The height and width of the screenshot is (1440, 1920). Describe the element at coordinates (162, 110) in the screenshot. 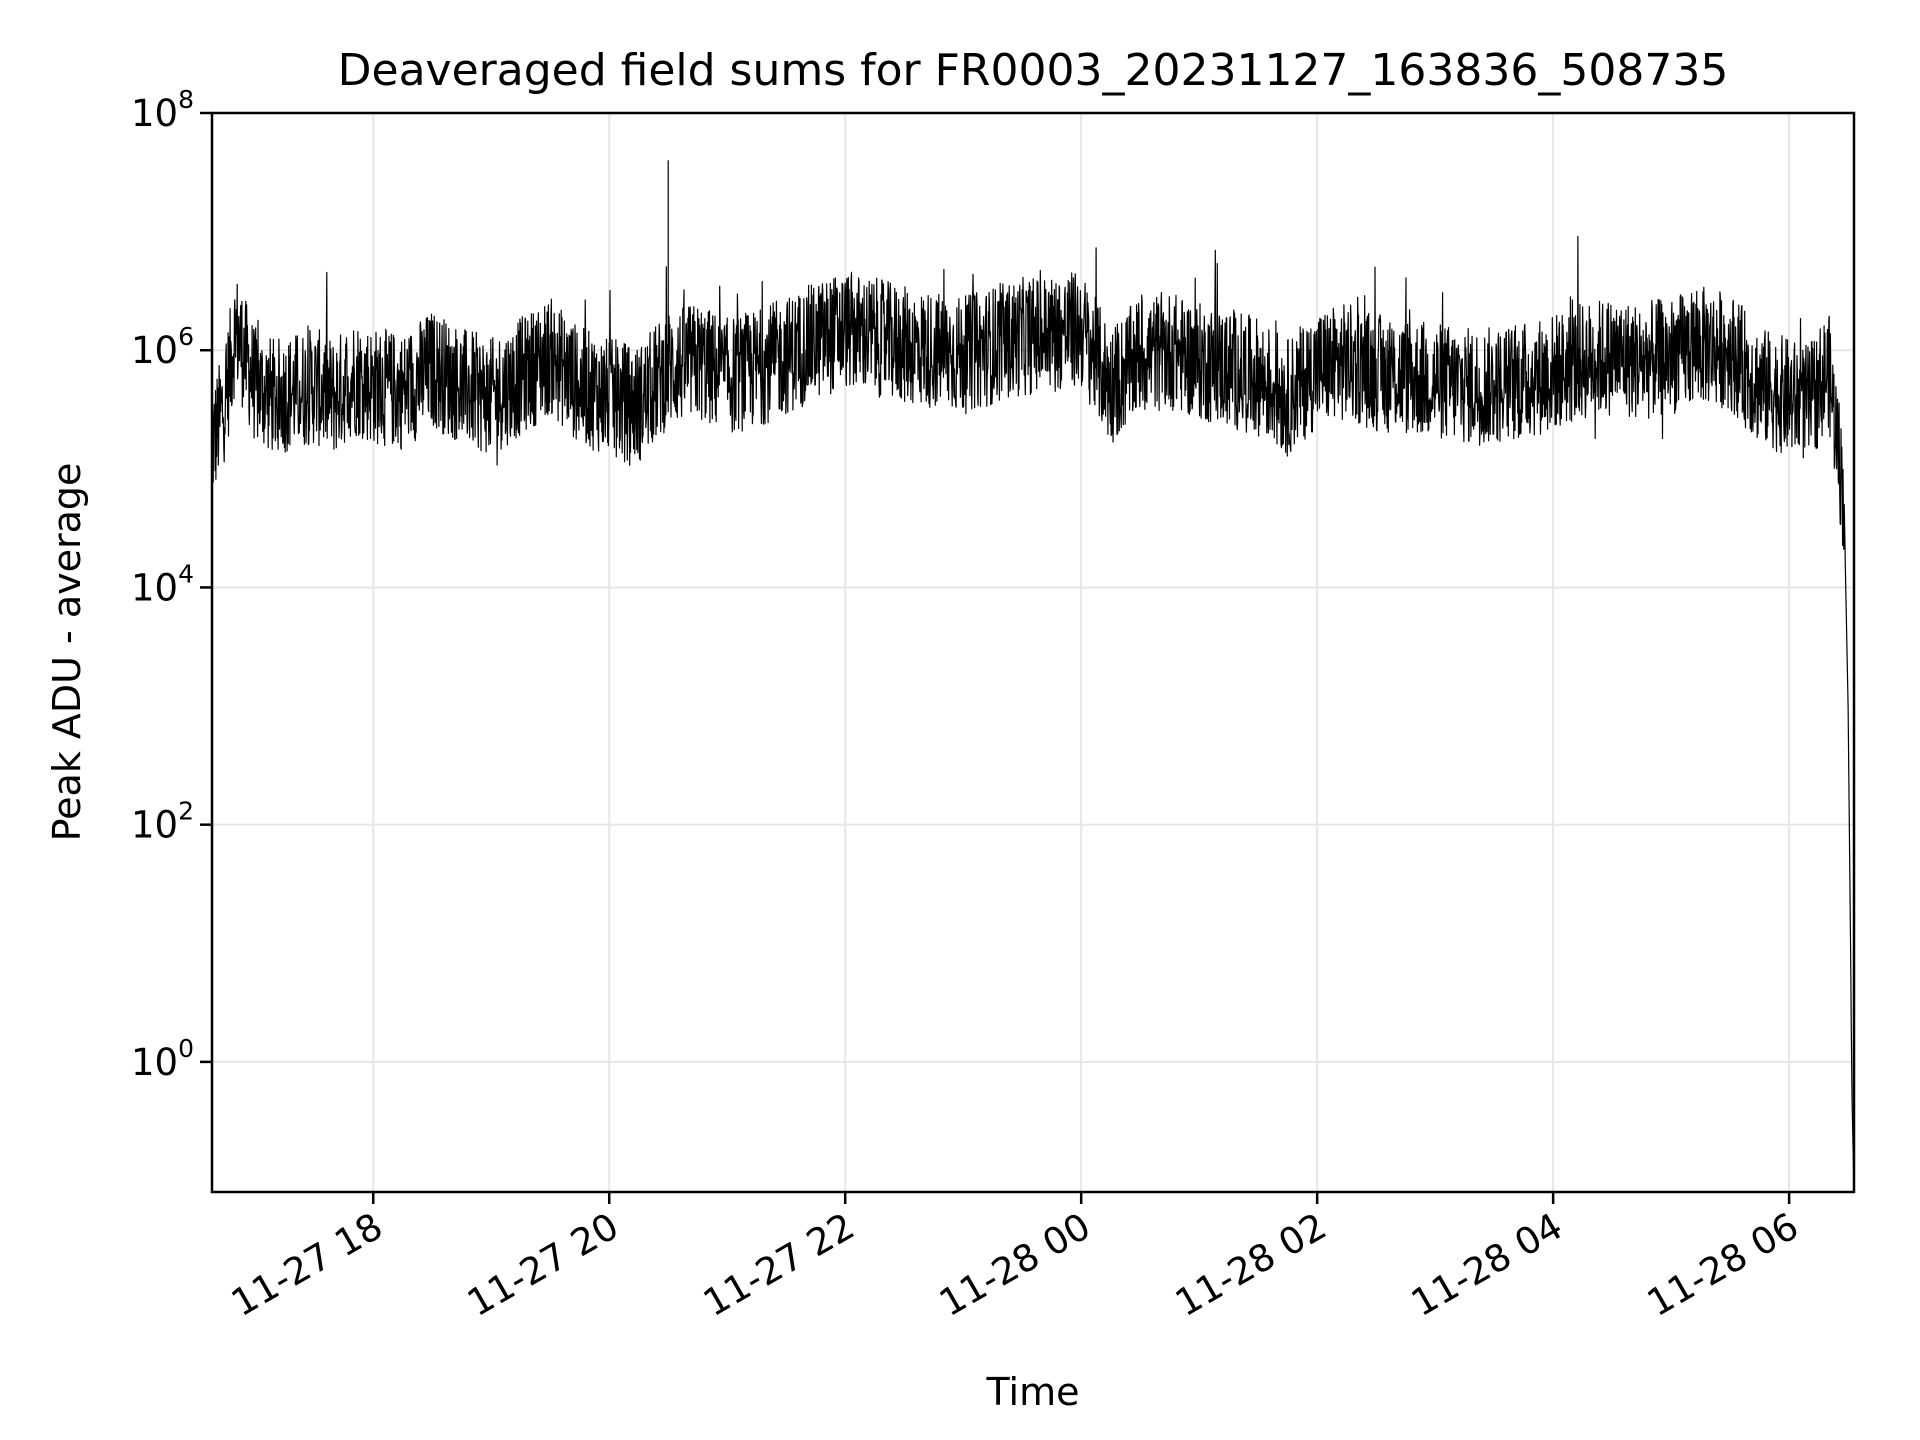

I see `y-tick-label-4: 10⁸` at that location.